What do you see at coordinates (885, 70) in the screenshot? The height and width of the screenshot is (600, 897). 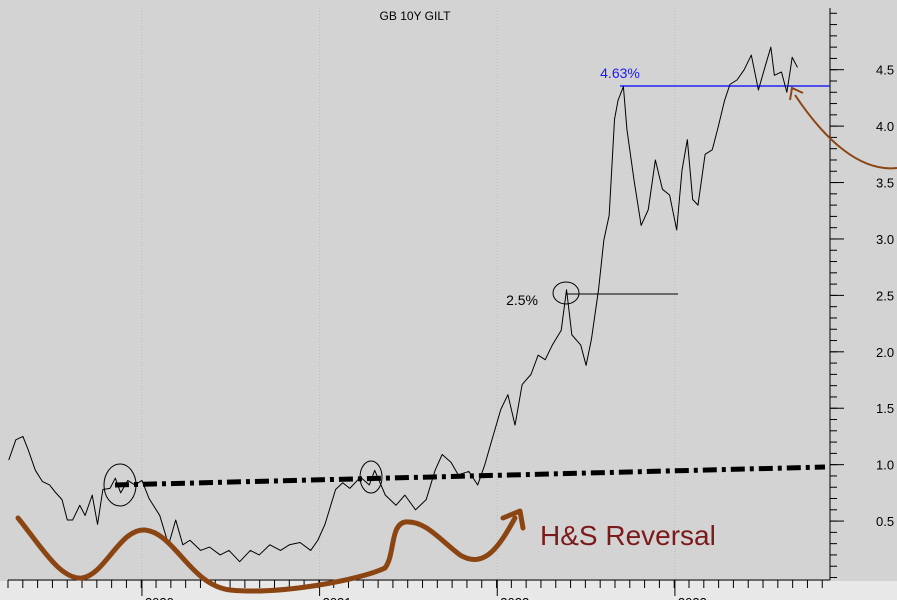 I see `y-tick-label: 4.5` at bounding box center [885, 70].